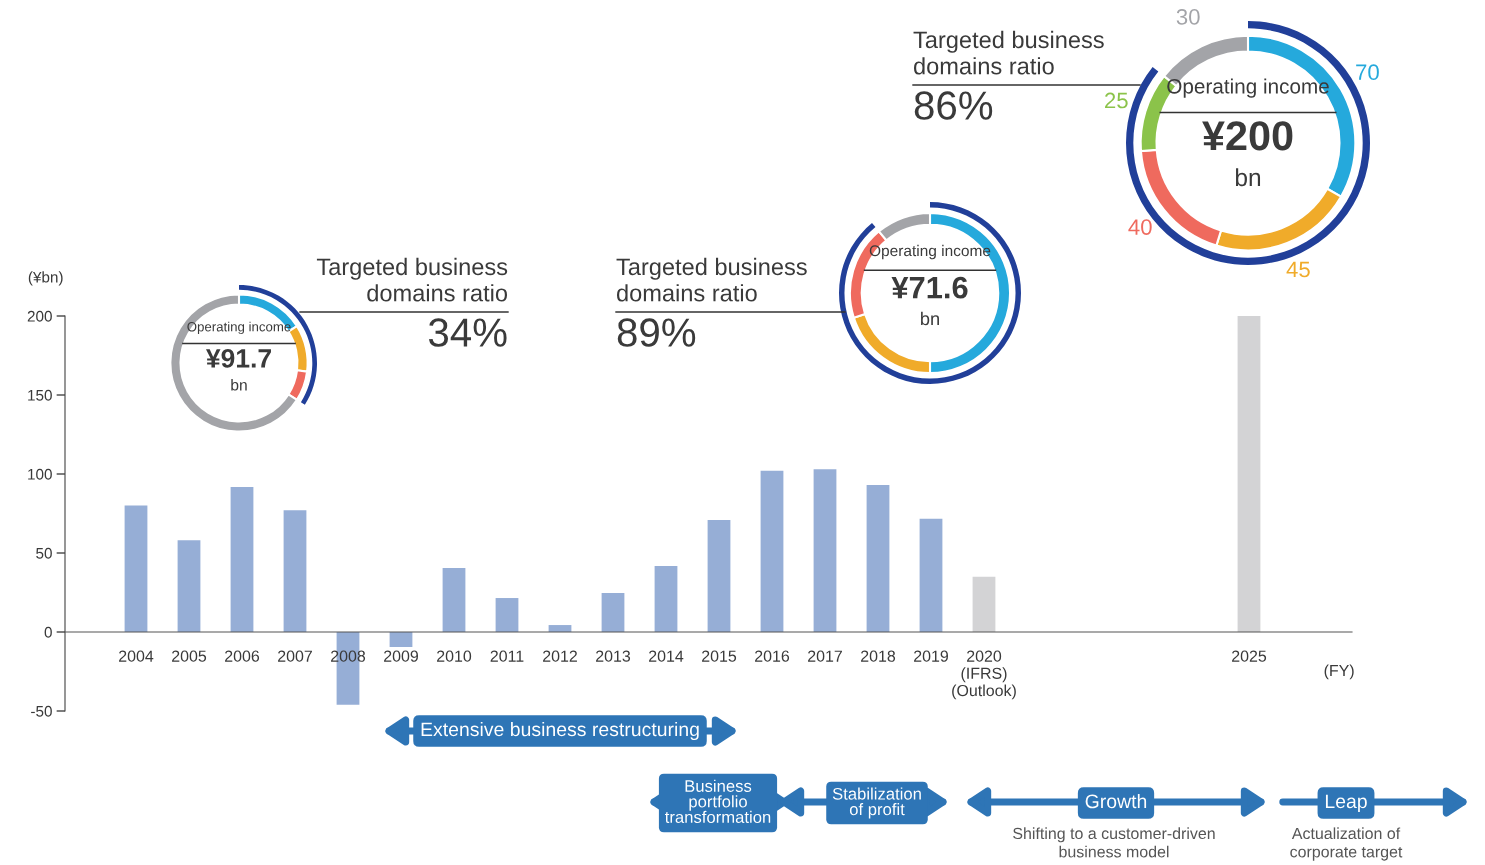  What do you see at coordinates (560, 656) in the screenshot?
I see `x-tick-label: 2012` at bounding box center [560, 656].